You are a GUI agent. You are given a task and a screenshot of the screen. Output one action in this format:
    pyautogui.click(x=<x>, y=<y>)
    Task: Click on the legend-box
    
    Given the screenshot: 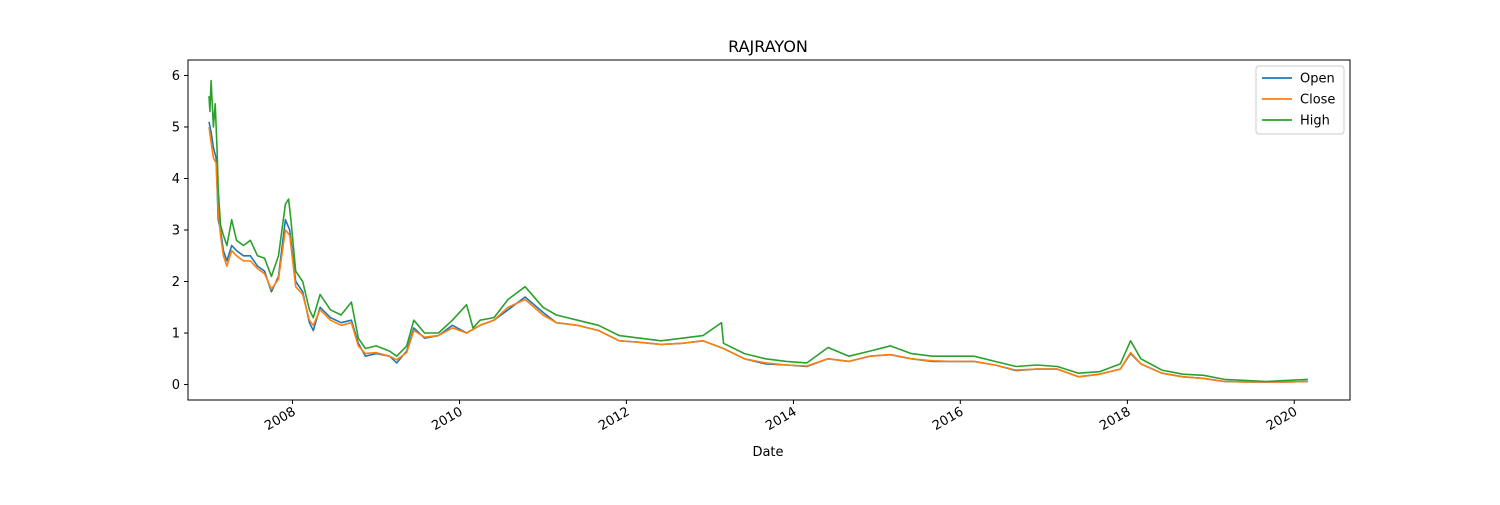 What is the action you would take?
    pyautogui.click(x=1300, y=100)
    